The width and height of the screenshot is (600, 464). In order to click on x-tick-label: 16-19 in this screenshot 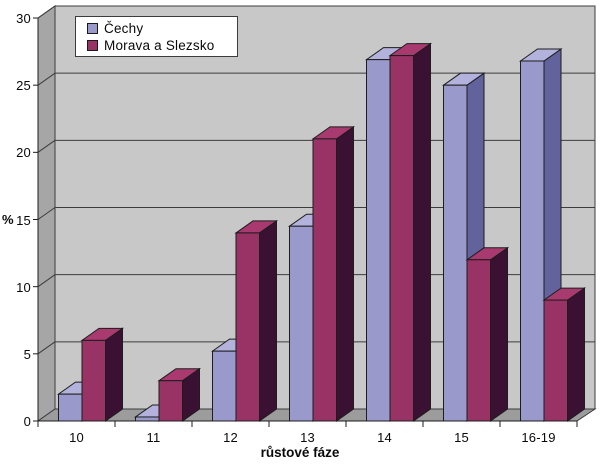, I will do `click(538, 437)`.